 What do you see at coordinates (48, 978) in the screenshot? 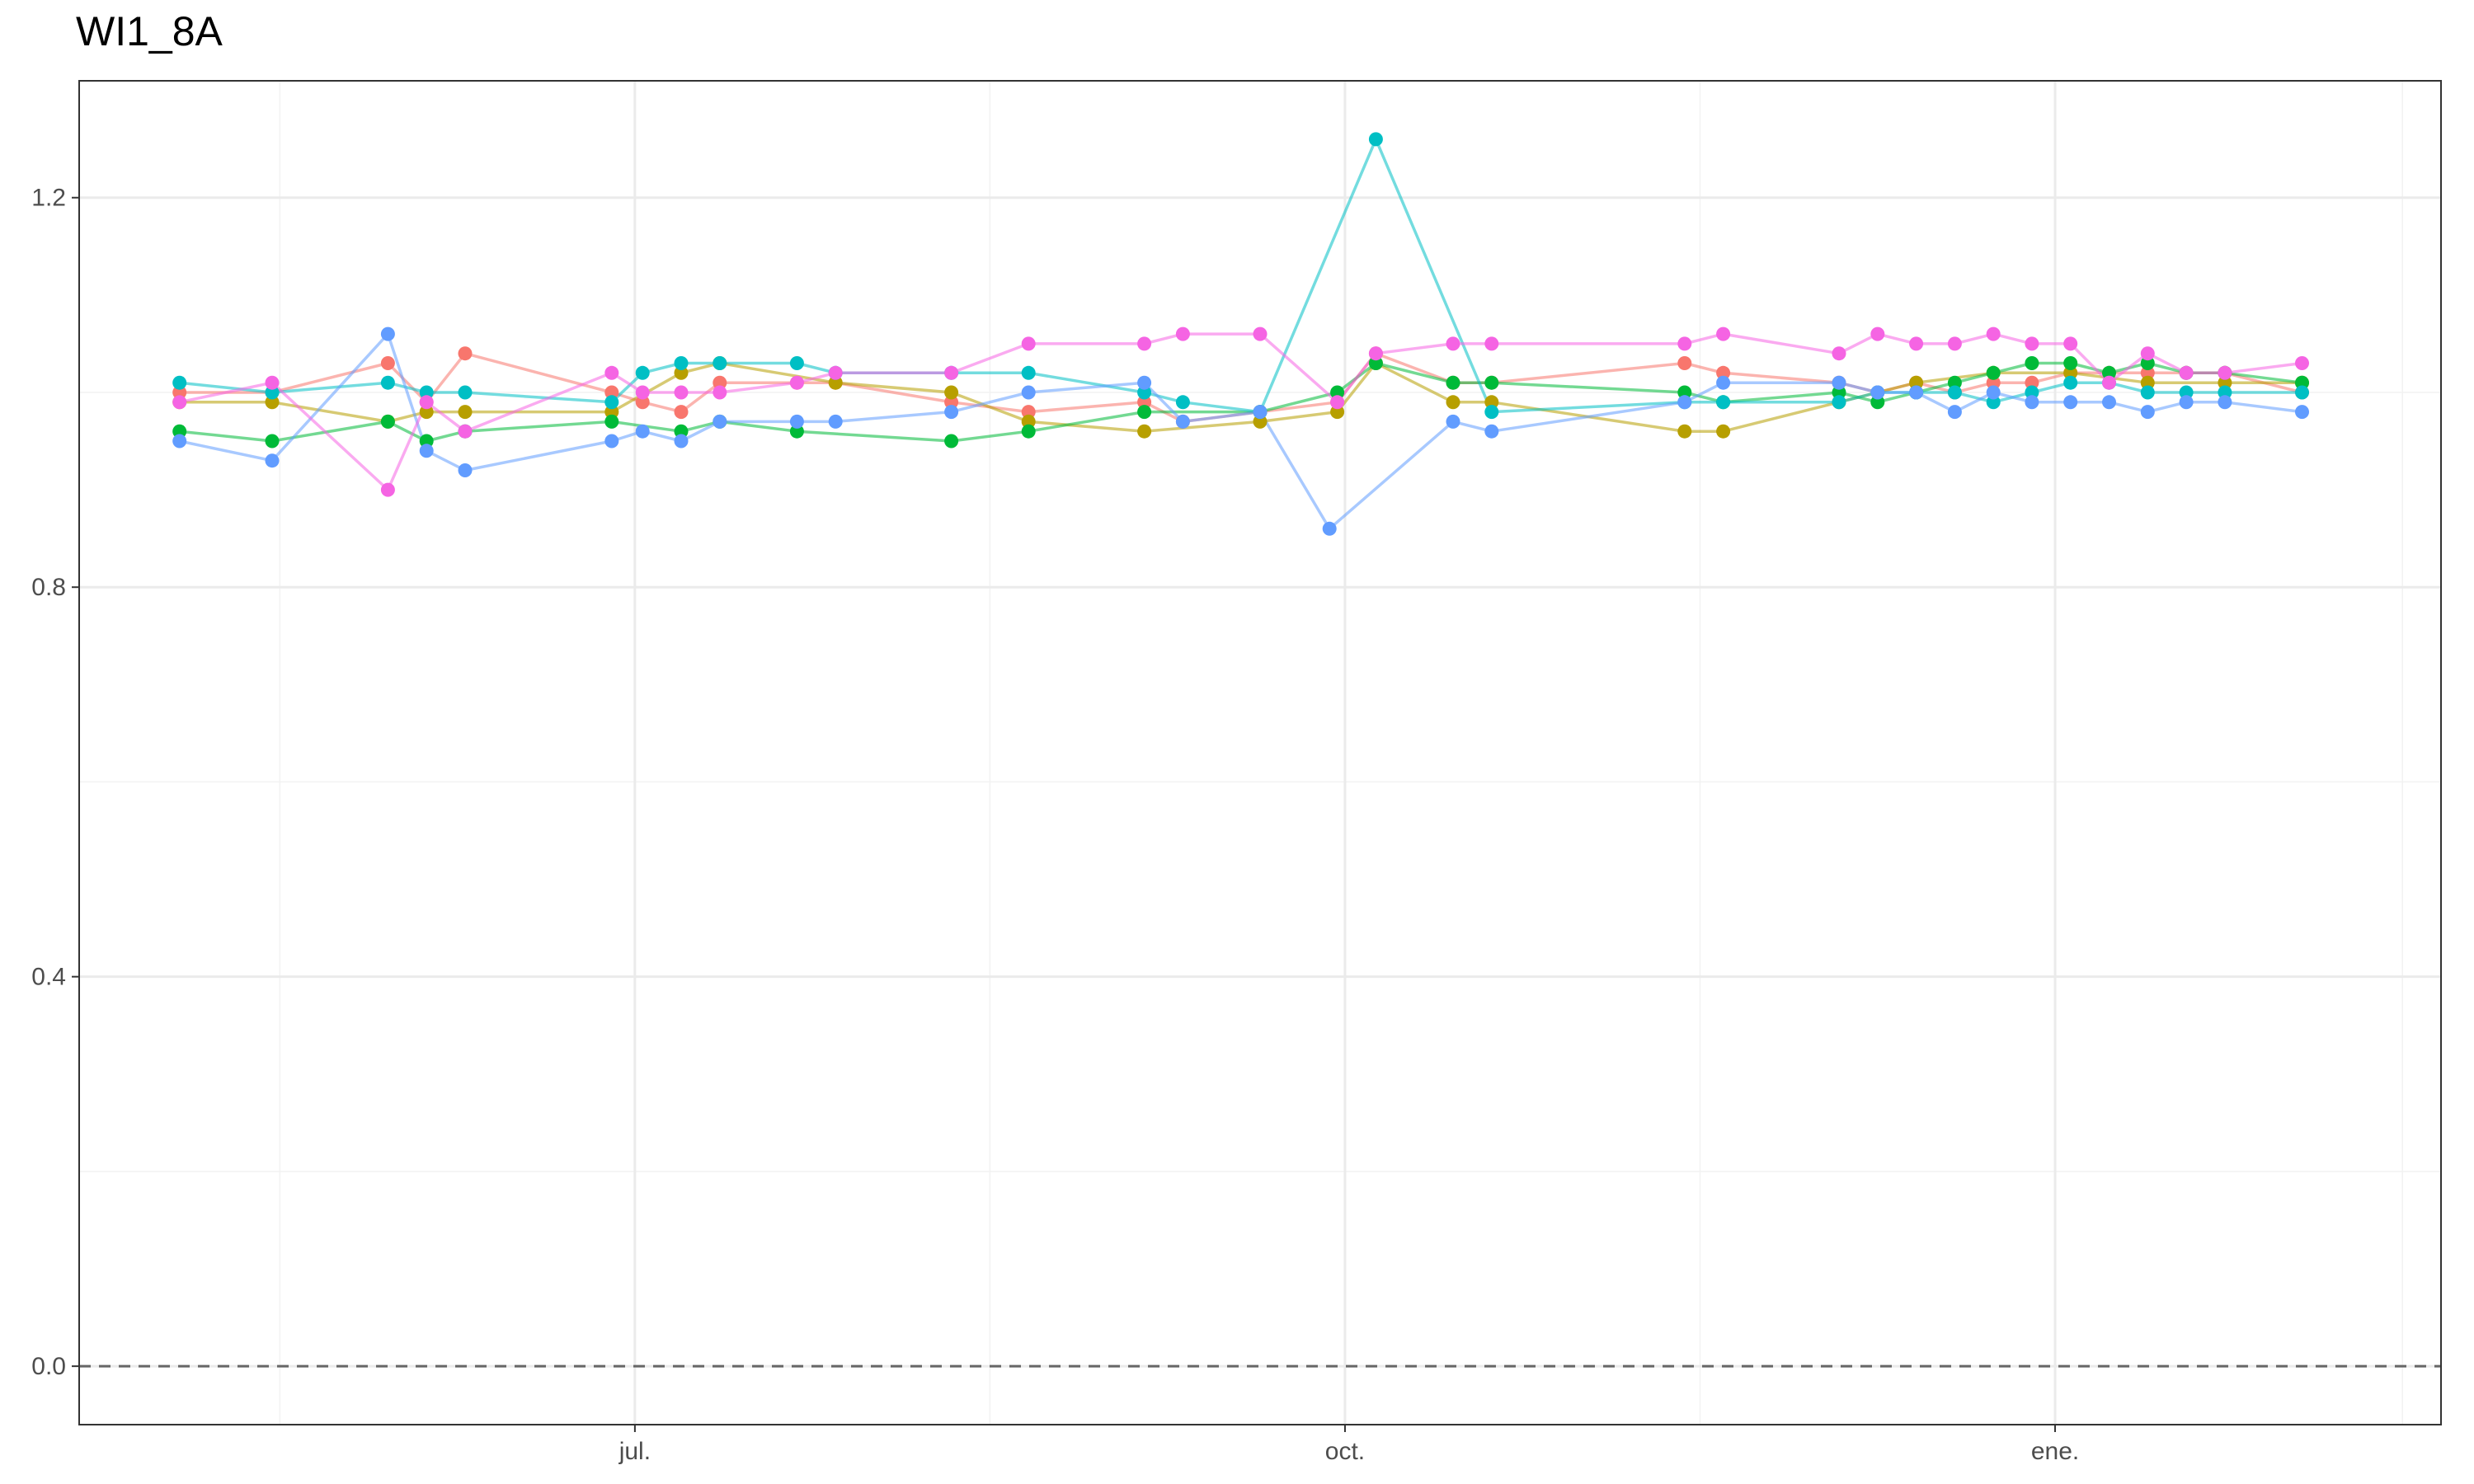
I see `y-tick-label: 0.4` at bounding box center [48, 978].